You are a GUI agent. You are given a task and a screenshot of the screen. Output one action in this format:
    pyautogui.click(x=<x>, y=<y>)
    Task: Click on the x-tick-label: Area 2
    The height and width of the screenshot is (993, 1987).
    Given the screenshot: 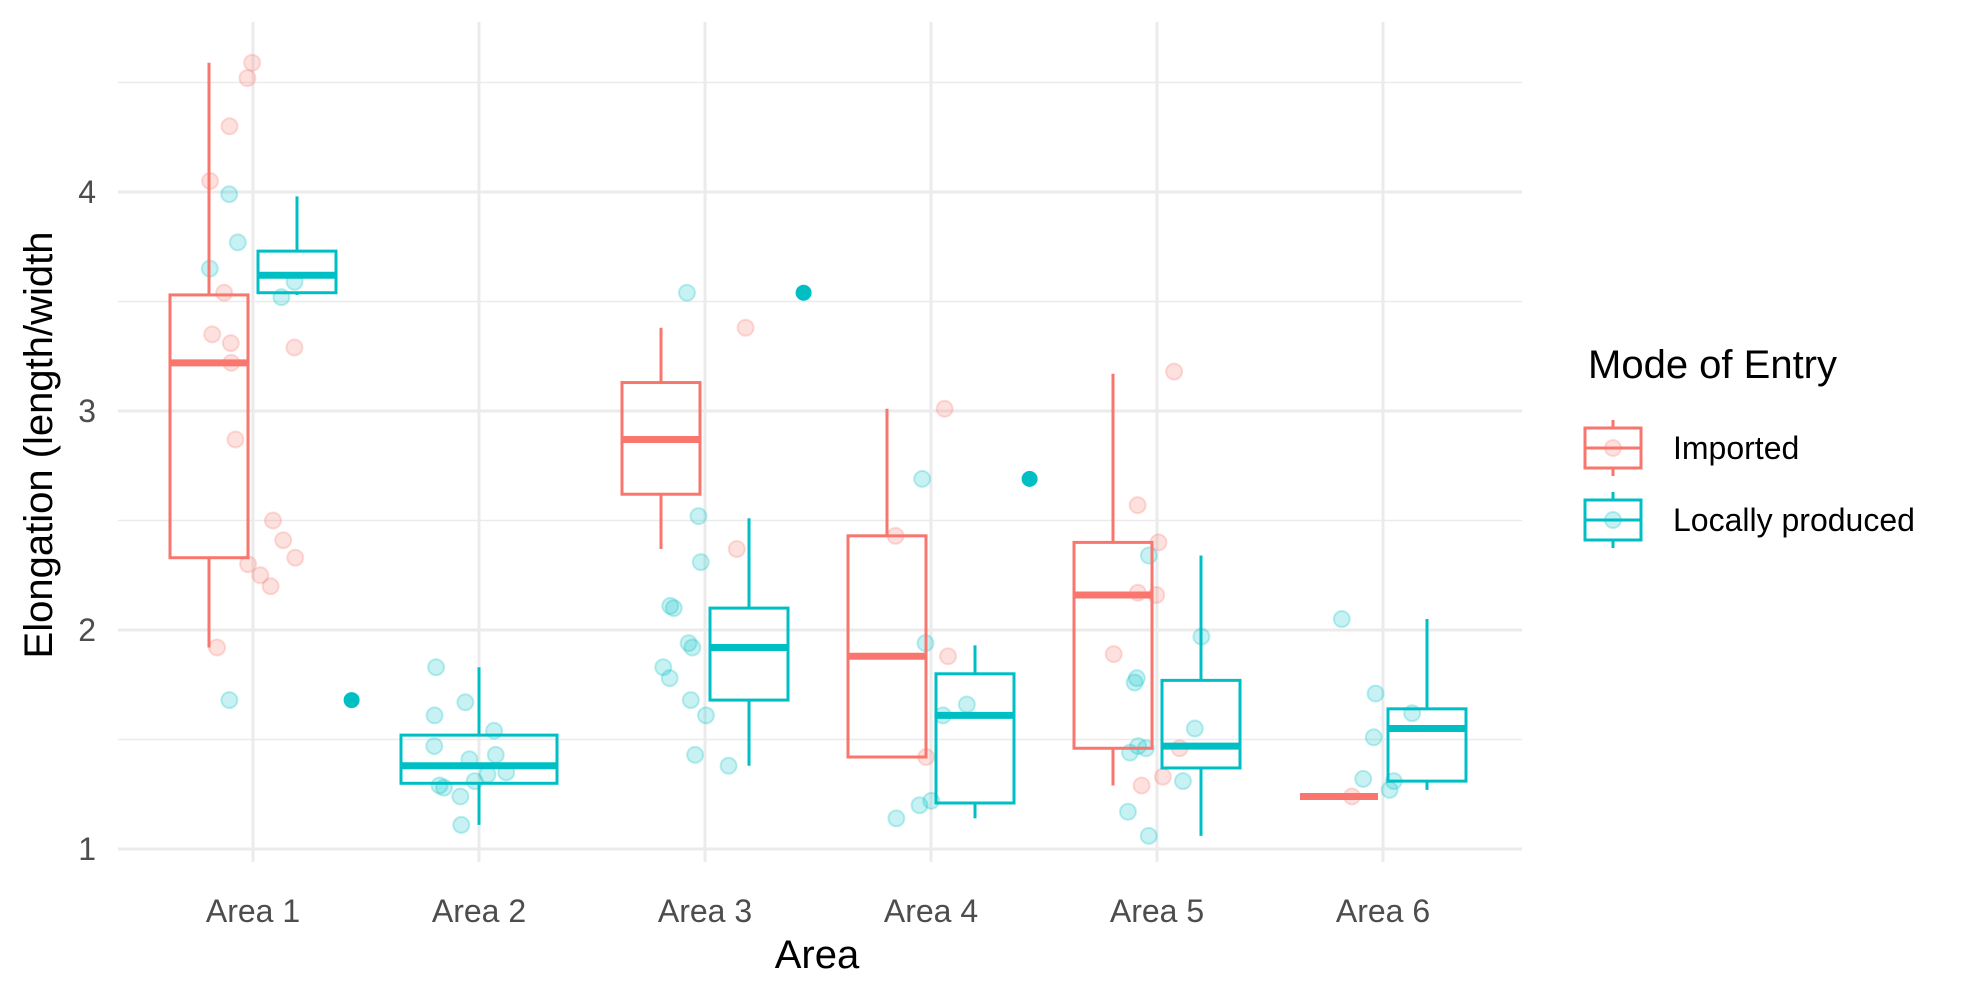 What is the action you would take?
    pyautogui.click(x=479, y=911)
    